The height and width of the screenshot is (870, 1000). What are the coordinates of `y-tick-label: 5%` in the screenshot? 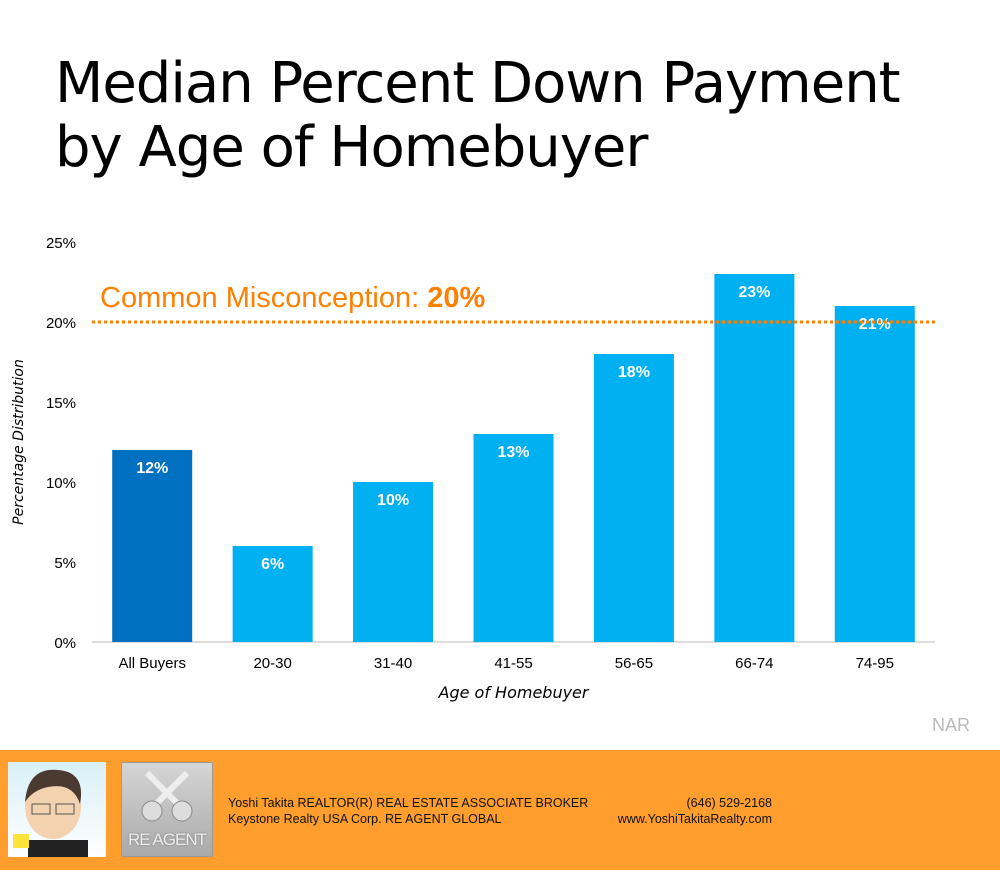 It's located at (65, 563).